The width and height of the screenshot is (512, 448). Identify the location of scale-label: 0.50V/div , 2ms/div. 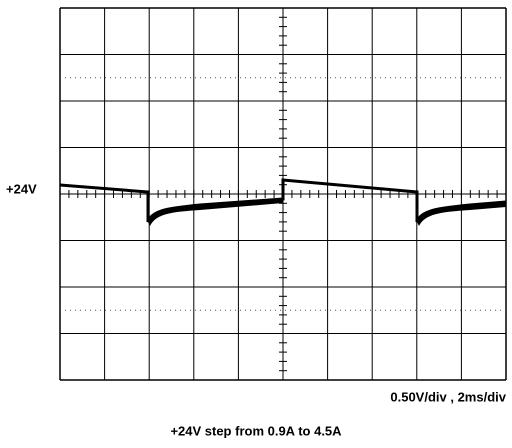
(448, 396).